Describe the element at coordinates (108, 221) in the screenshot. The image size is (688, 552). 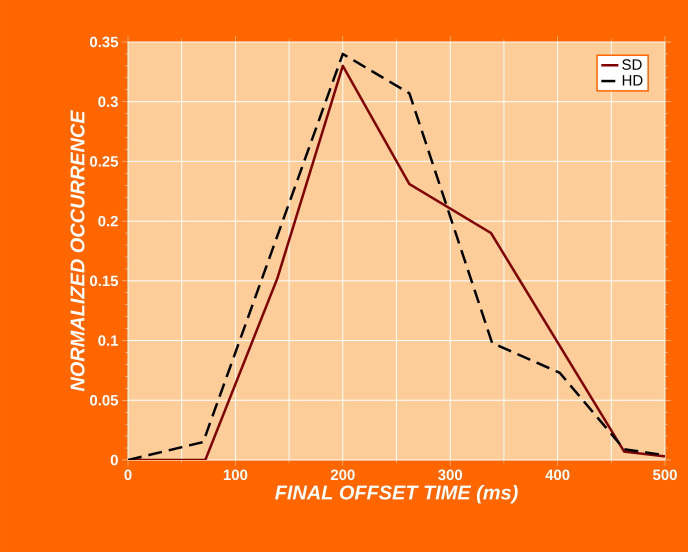
I see `y-tick-label: 0.2` at that location.